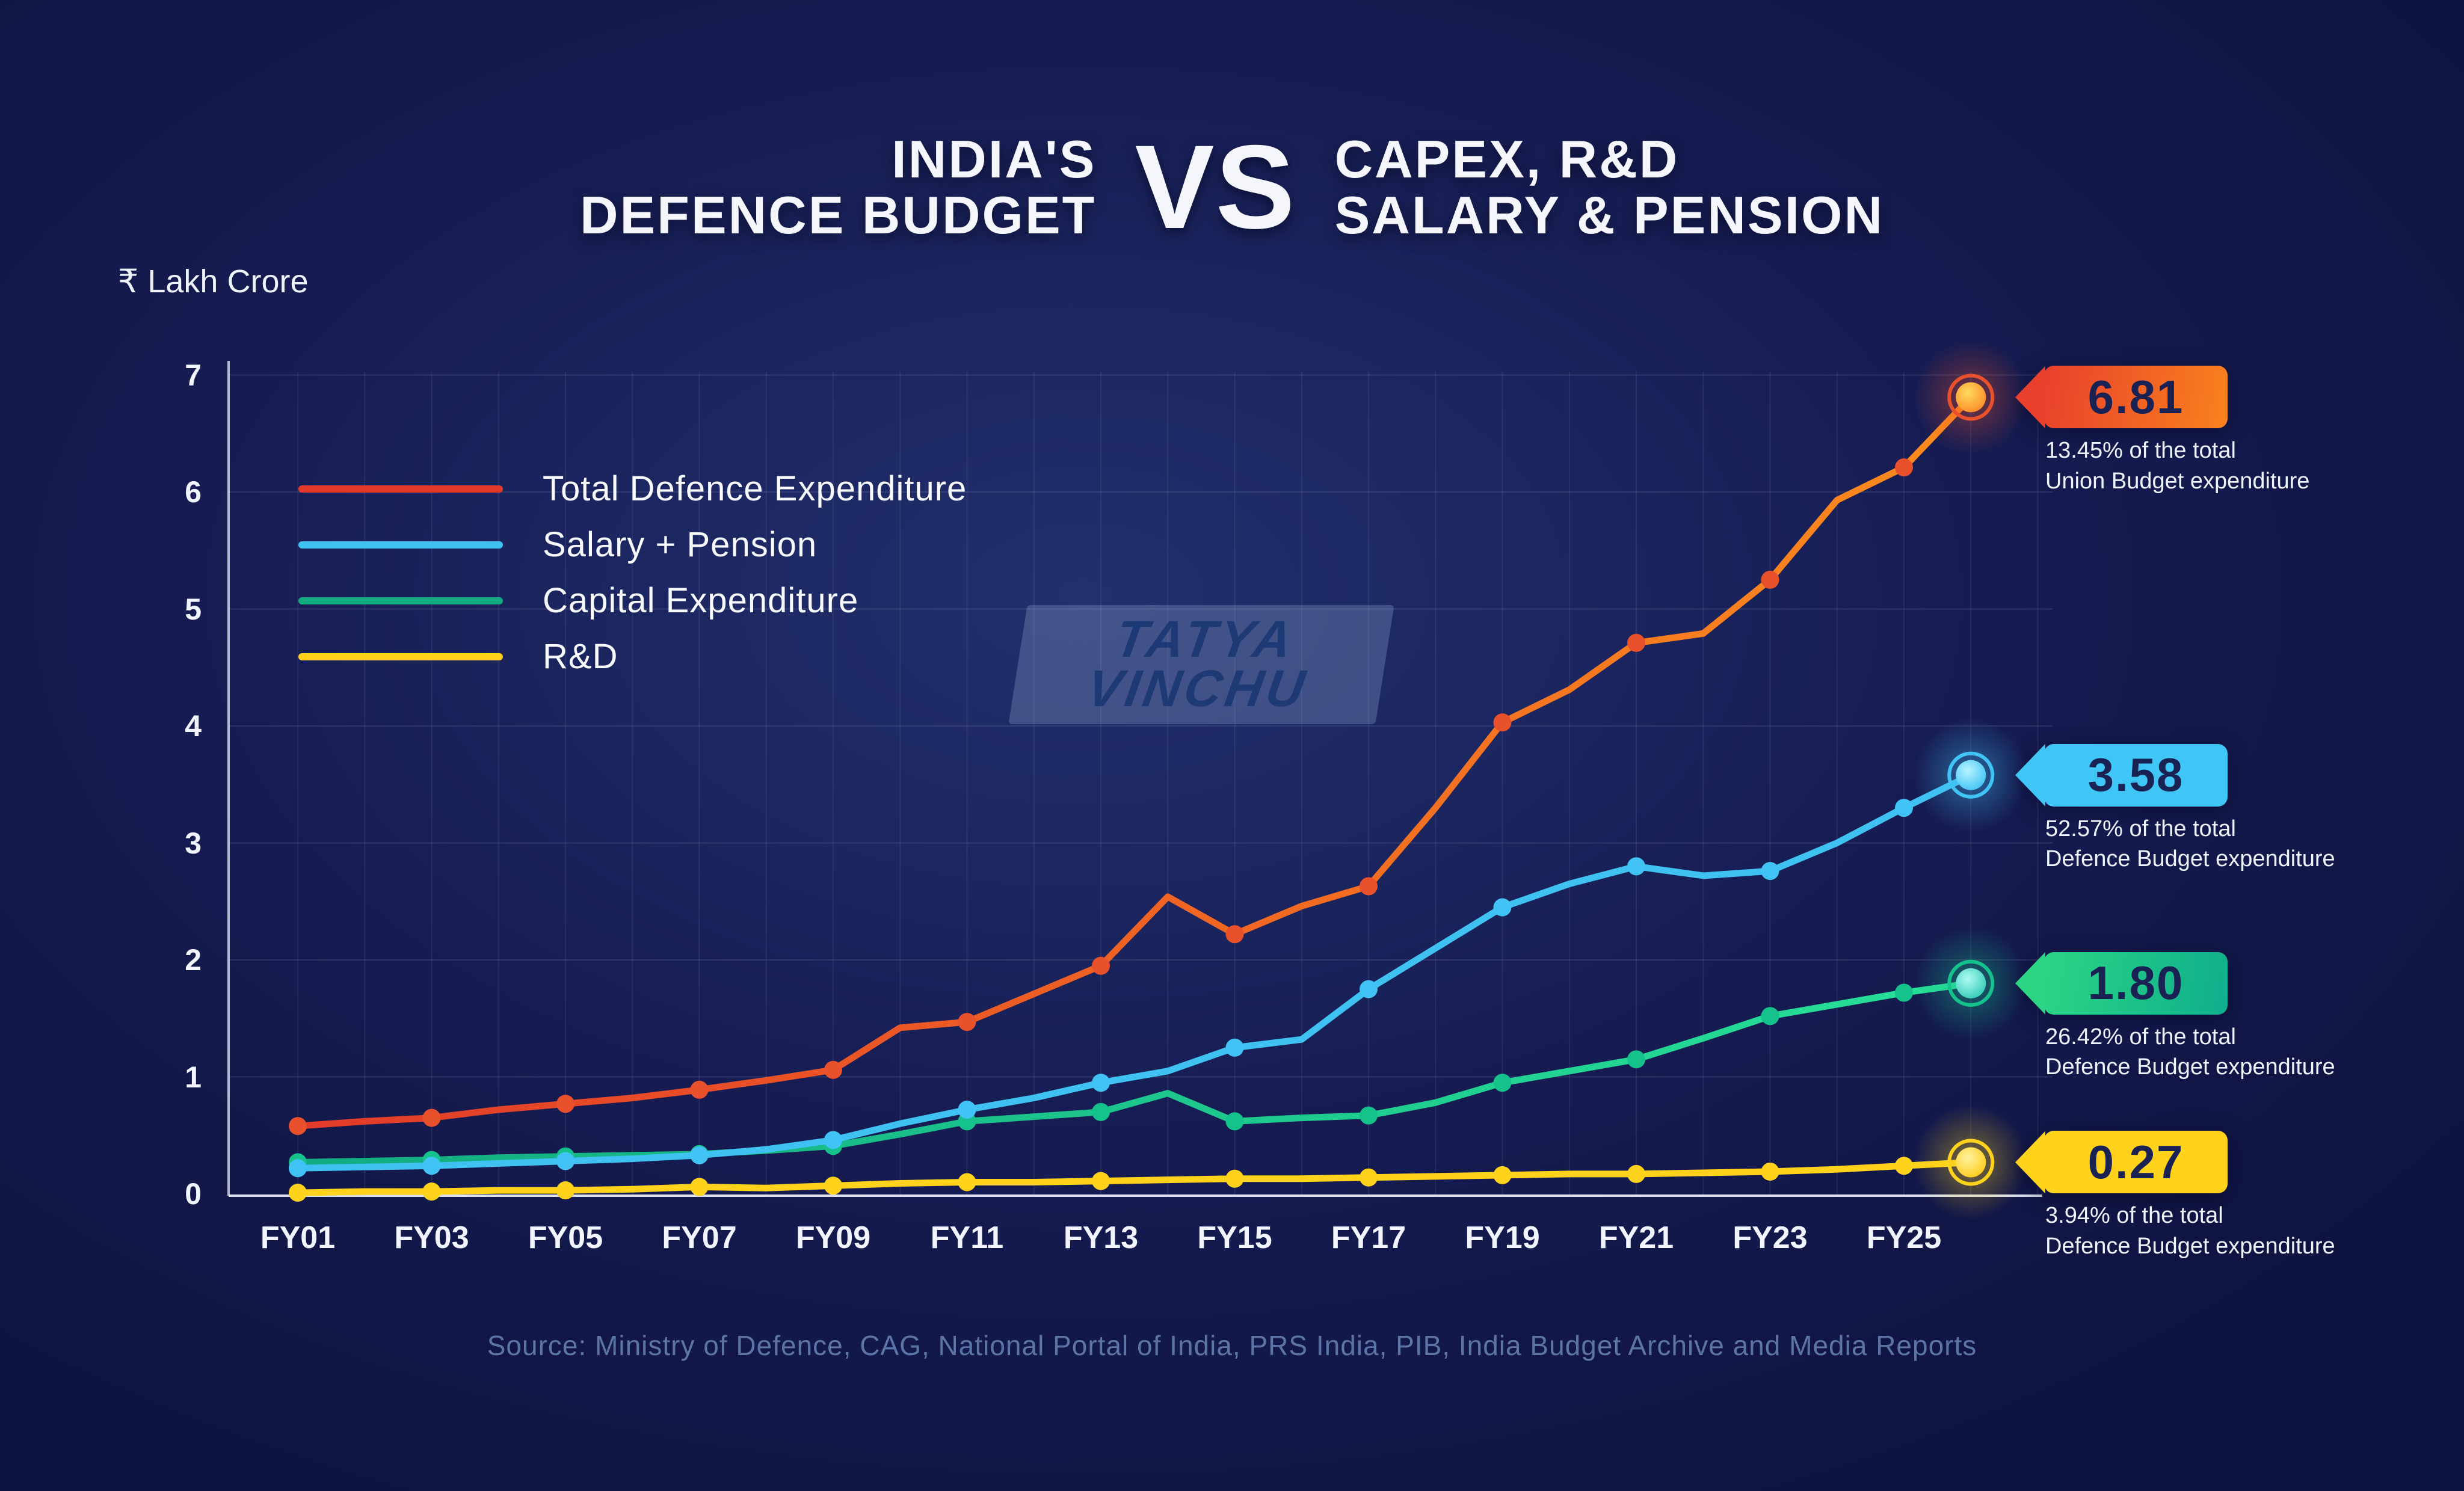  What do you see at coordinates (833, 1237) in the screenshot?
I see `x-tick-label: FY09` at bounding box center [833, 1237].